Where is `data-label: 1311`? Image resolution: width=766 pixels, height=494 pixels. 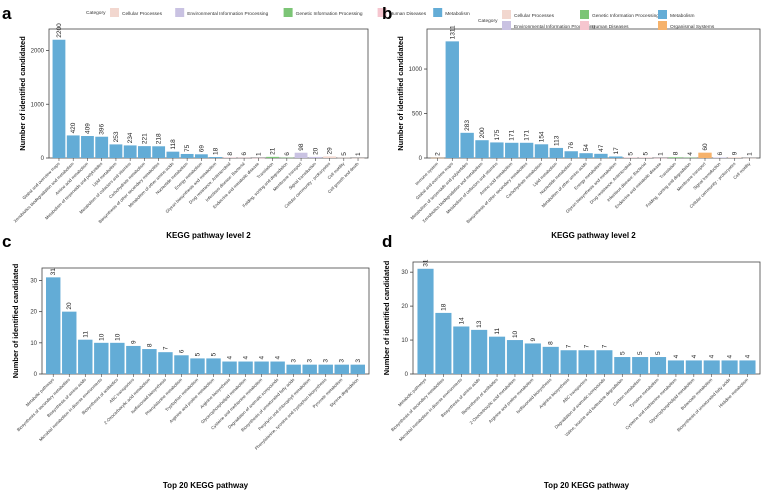
data-label: 1311 is located at coordinates (452, 32).